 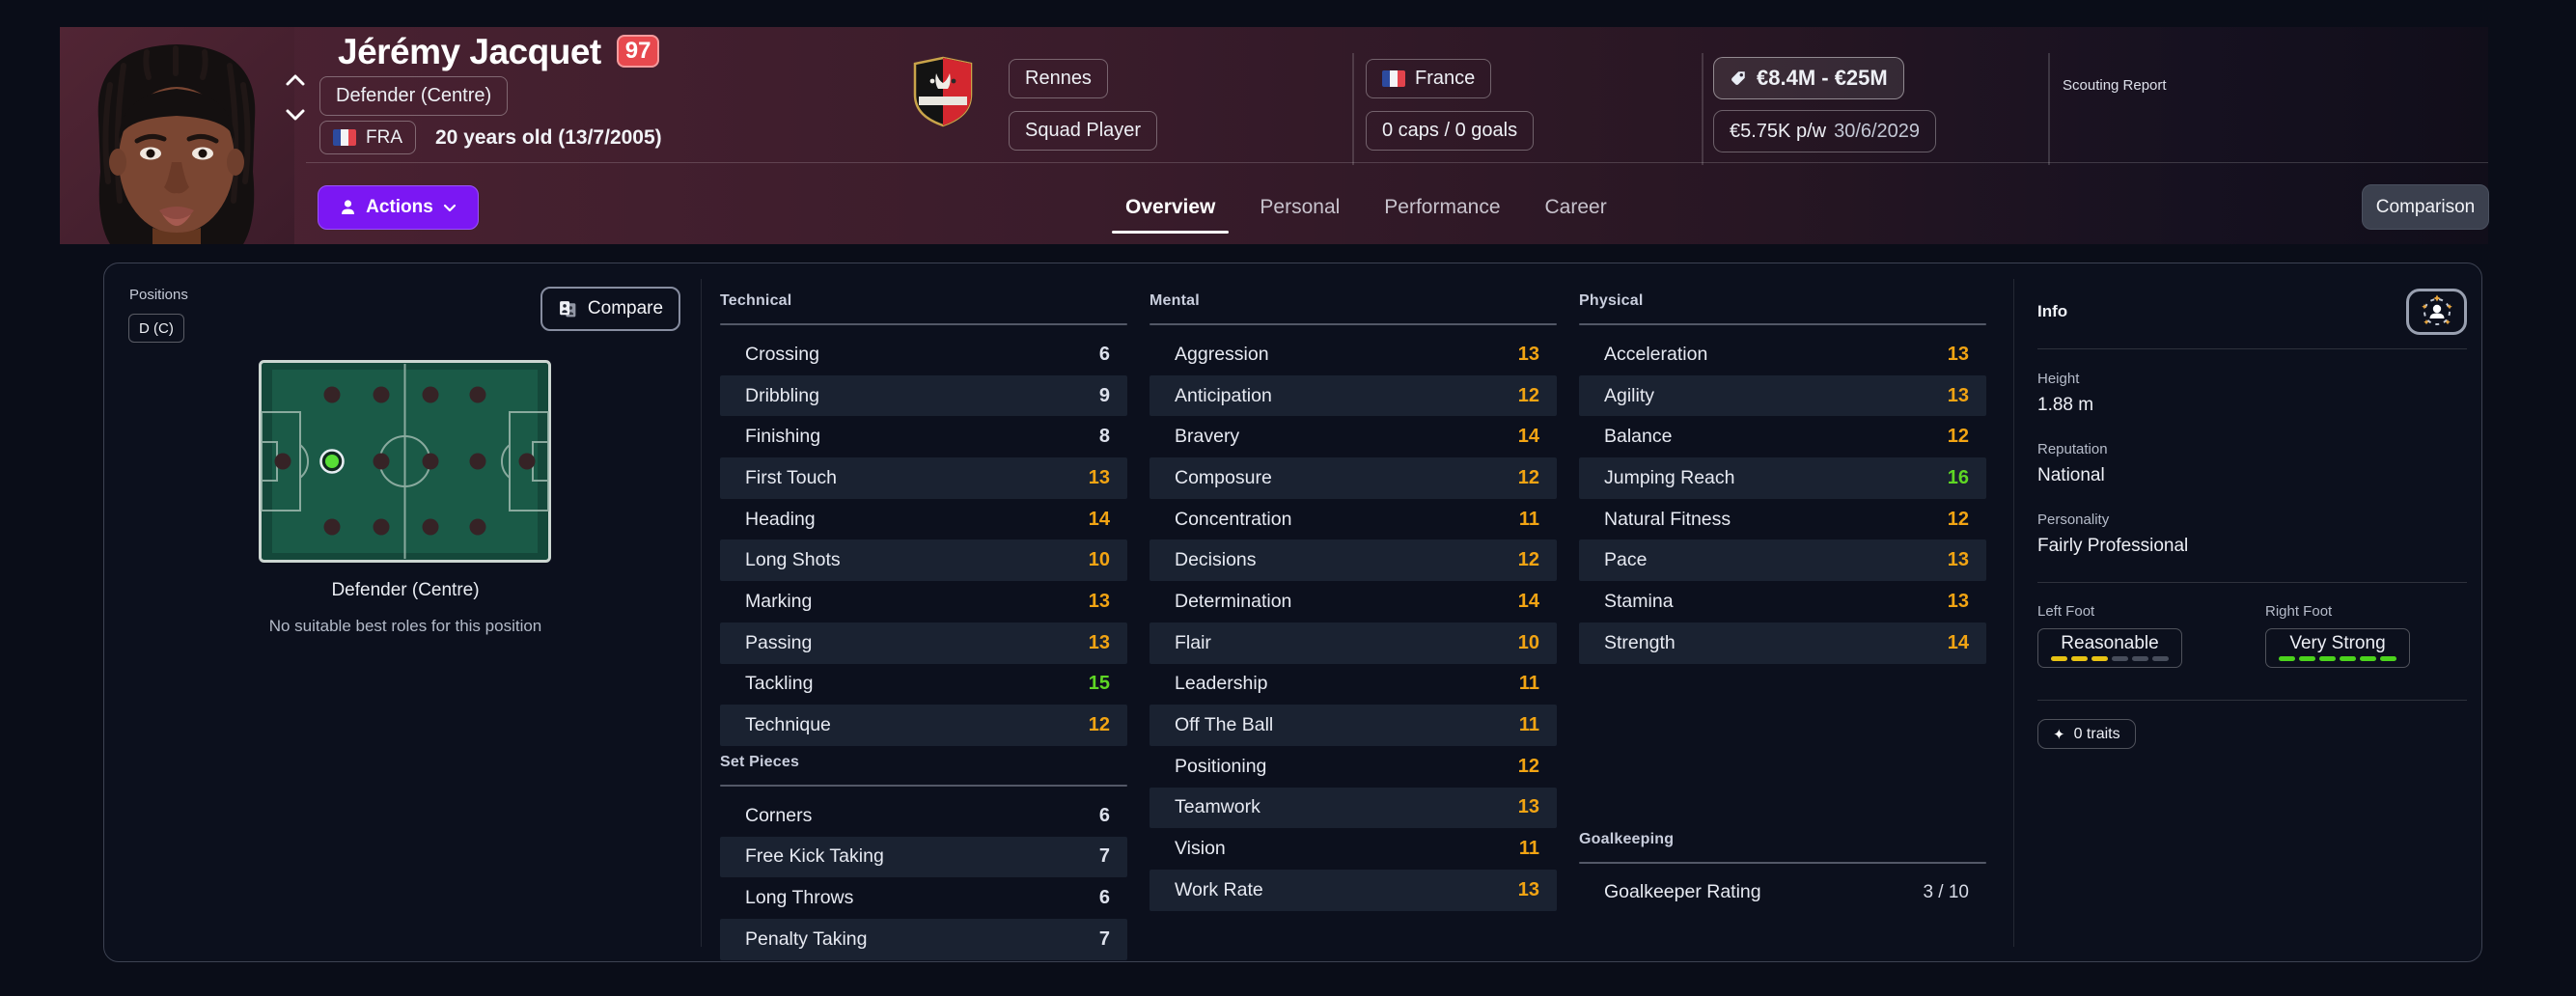 What do you see at coordinates (2110, 642) in the screenshot?
I see `left-foot-value: Reasonable` at bounding box center [2110, 642].